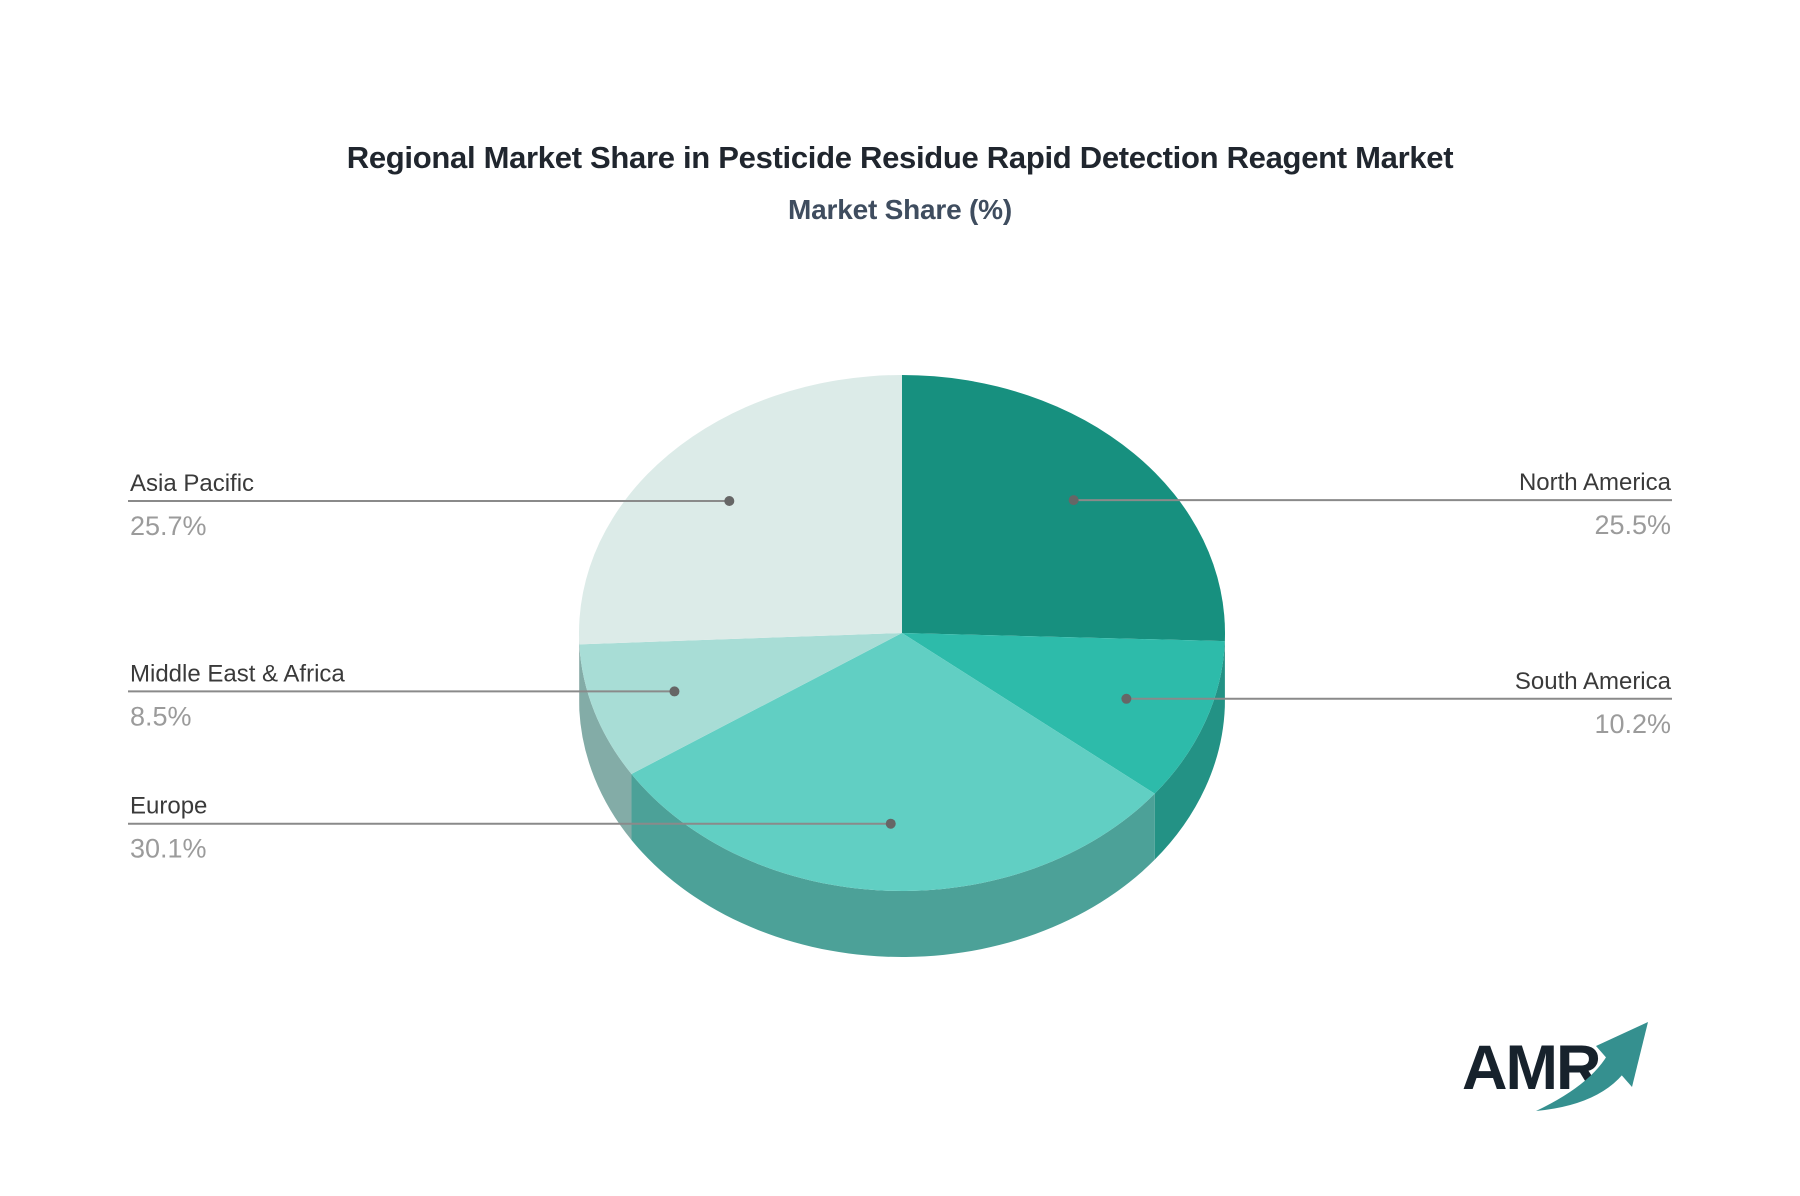 This screenshot has height=1196, width=1800. I want to click on leader-dot-europe, so click(890, 823).